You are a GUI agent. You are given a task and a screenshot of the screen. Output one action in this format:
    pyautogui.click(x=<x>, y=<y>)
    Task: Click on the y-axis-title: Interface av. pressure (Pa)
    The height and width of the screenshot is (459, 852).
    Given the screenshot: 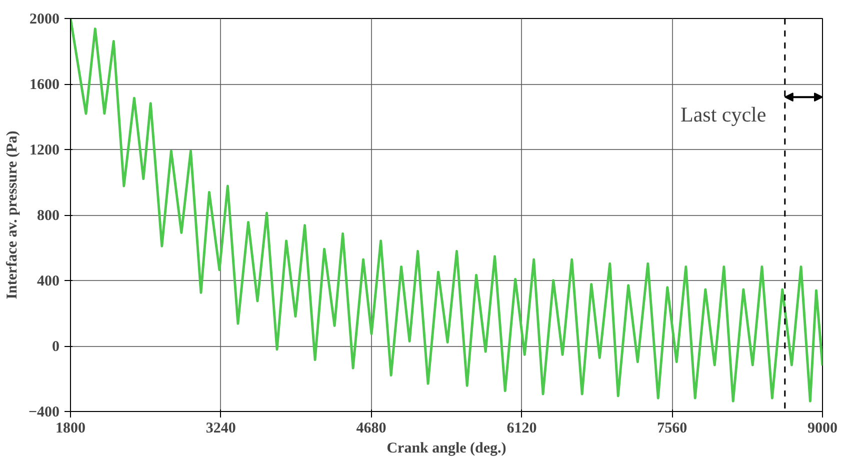 What is the action you would take?
    pyautogui.click(x=12, y=215)
    